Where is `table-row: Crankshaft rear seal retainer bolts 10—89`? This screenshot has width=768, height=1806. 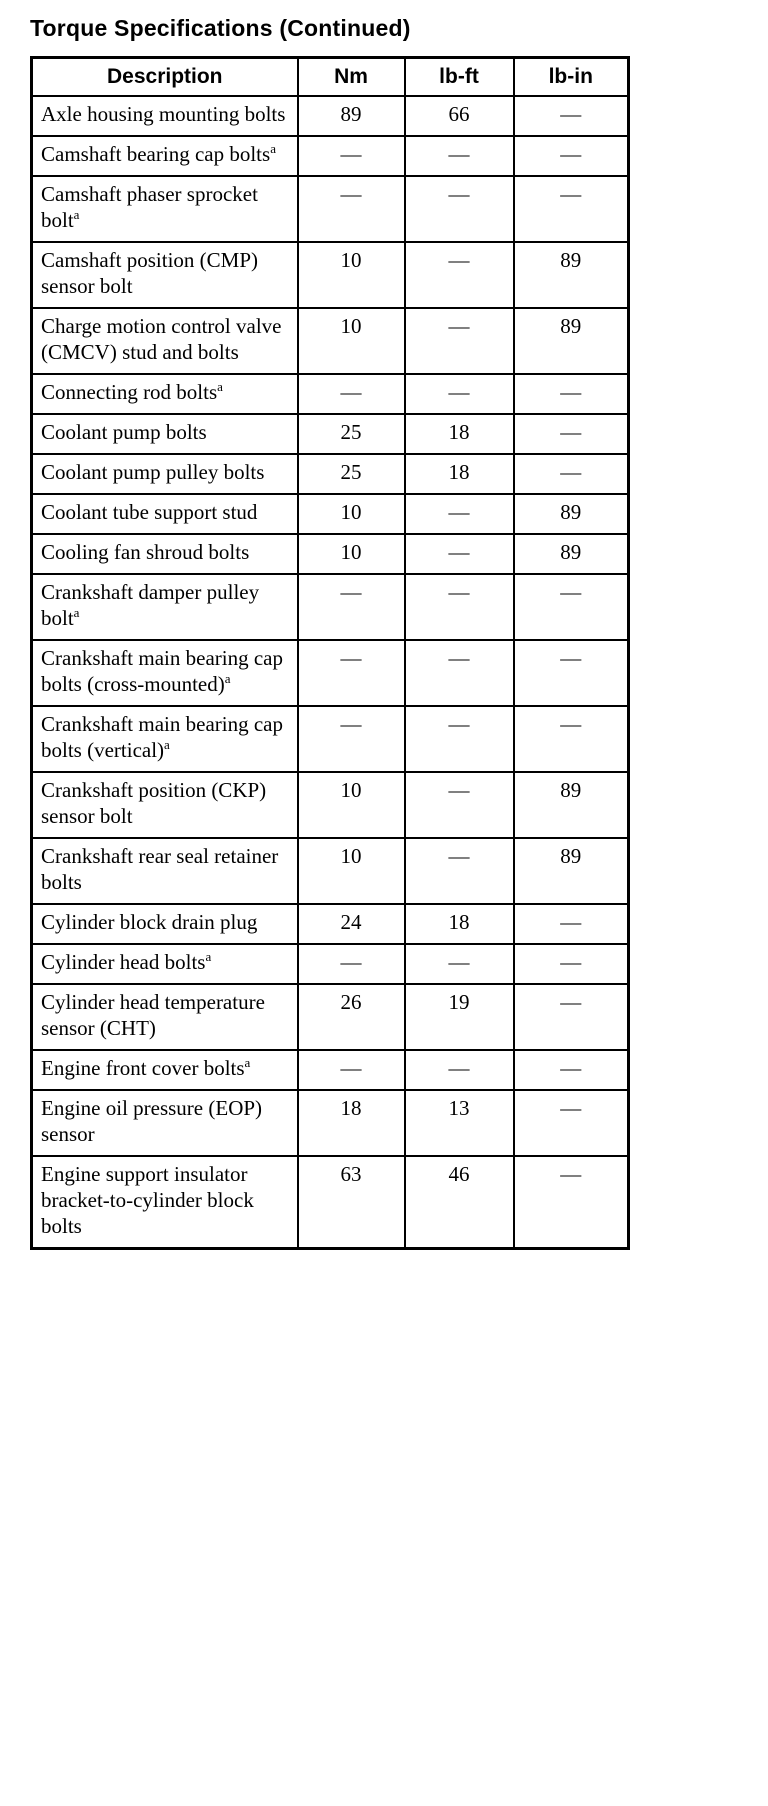
table-row: Crankshaft rear seal retainer bolts 10—89 is located at coordinates (330, 871).